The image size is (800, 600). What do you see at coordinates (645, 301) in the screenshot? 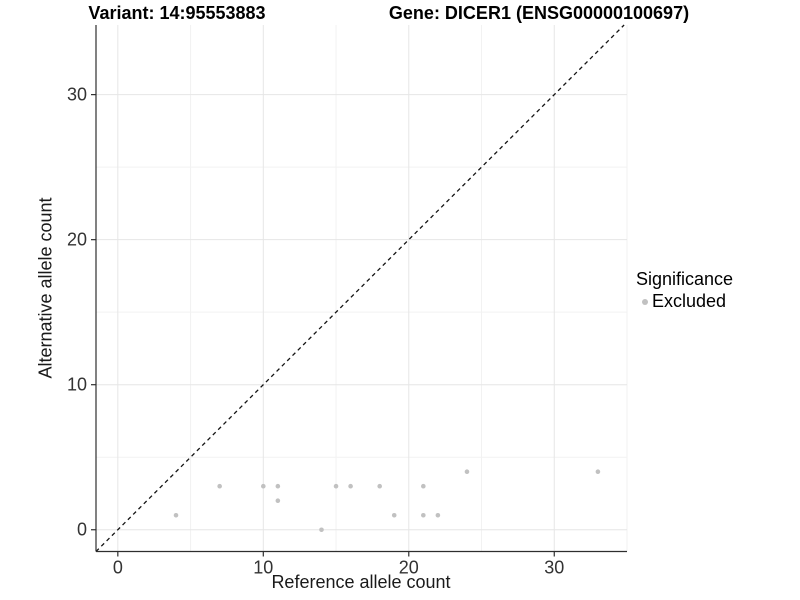
I see `excluded-point-icon` at bounding box center [645, 301].